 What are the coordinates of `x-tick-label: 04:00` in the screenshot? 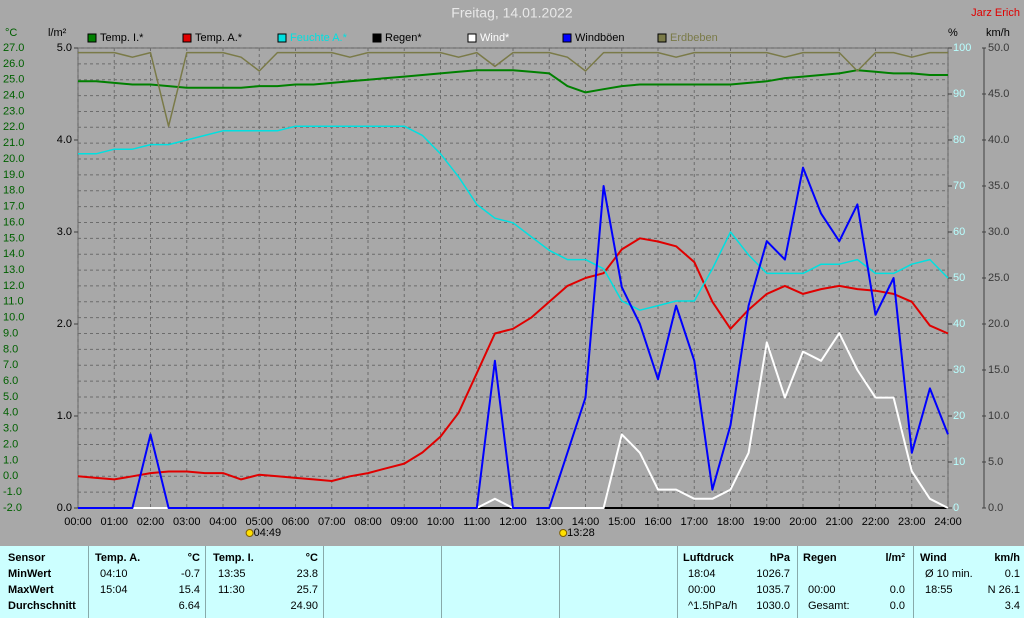 It's located at (223, 522).